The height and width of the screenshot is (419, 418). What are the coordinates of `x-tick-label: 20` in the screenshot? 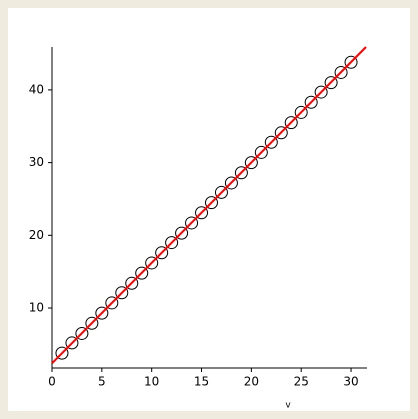 It's located at (251, 382).